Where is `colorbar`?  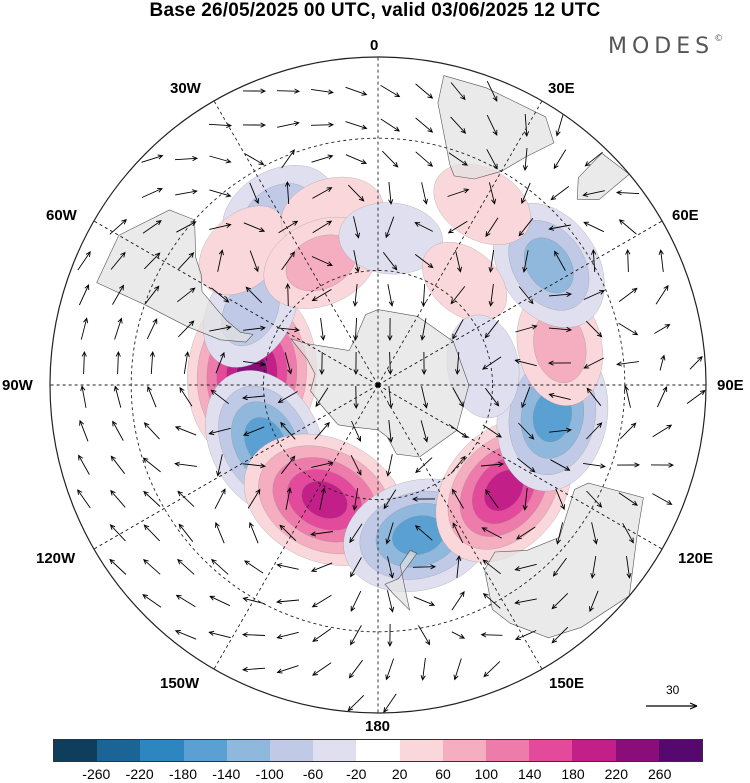 colorbar is located at coordinates (378, 750).